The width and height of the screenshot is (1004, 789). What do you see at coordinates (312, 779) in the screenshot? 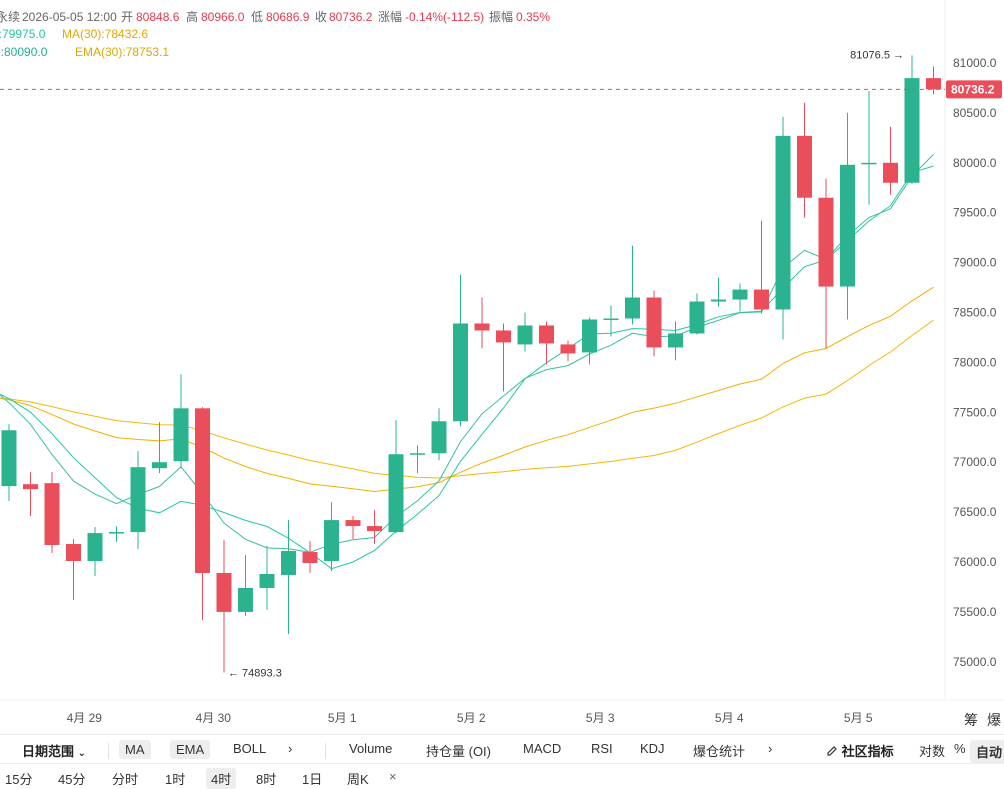
I see `interval-1d: 1日` at bounding box center [312, 779].